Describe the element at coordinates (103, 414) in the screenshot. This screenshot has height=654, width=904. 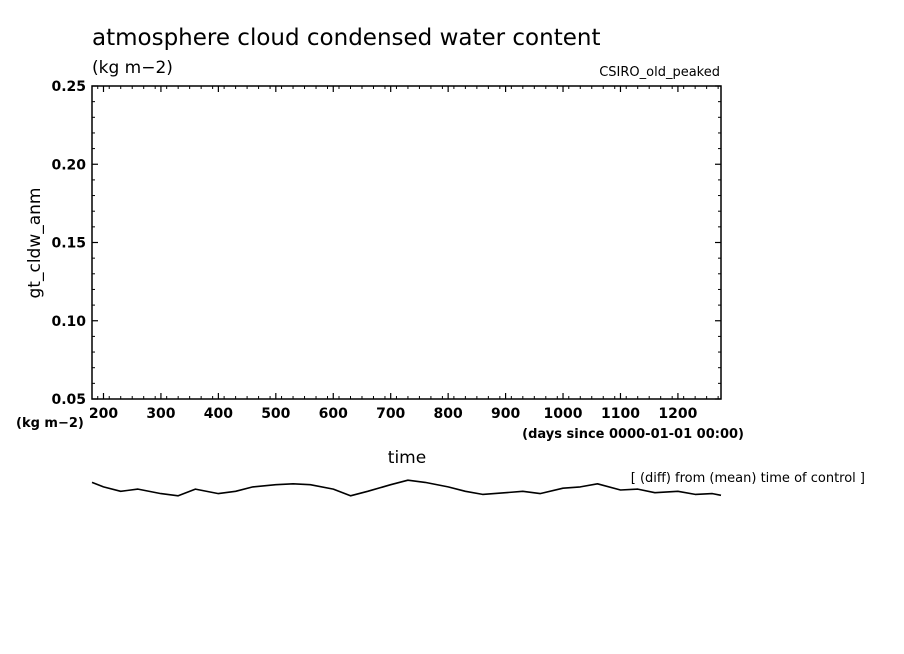
I see `x-tick-label: 200` at that location.